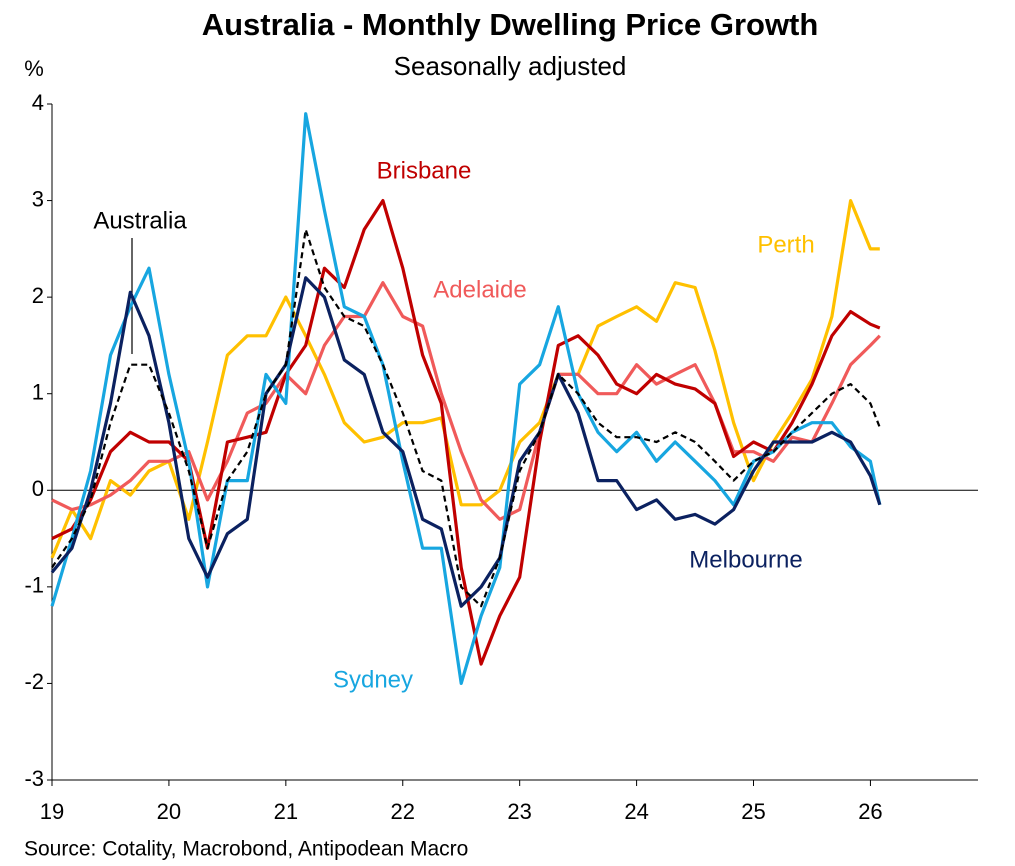 Image resolution: width=1015 pixels, height=866 pixels. Describe the element at coordinates (38, 488) in the screenshot. I see `y-tick-label: 0` at that location.